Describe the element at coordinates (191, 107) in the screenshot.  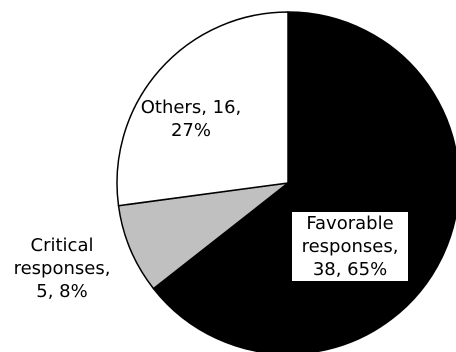
I see `label-others-line-1: Others, 16,` at that location.